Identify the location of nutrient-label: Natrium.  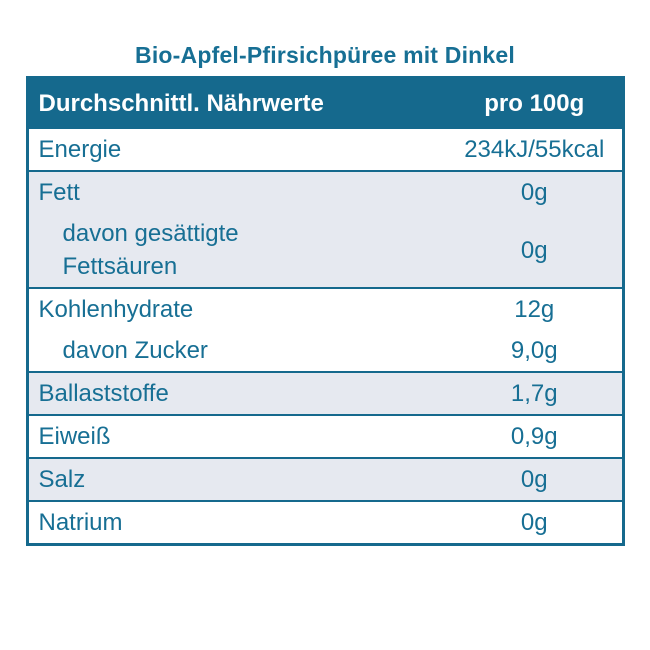
(80, 522).